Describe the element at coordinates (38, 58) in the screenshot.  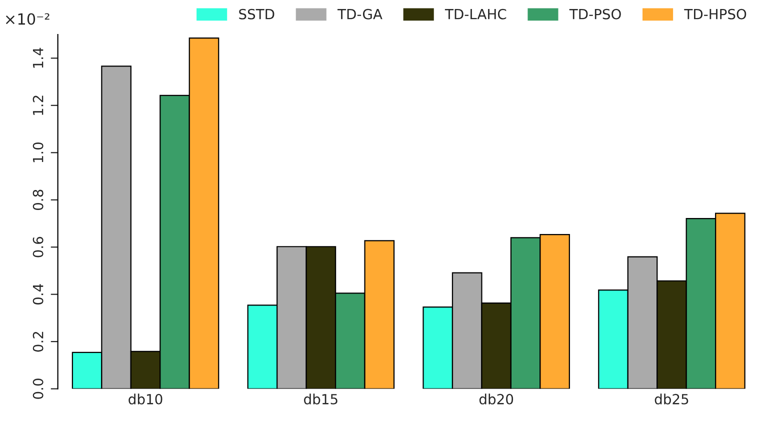
I see `y-tick-label: 1.4` at that location.